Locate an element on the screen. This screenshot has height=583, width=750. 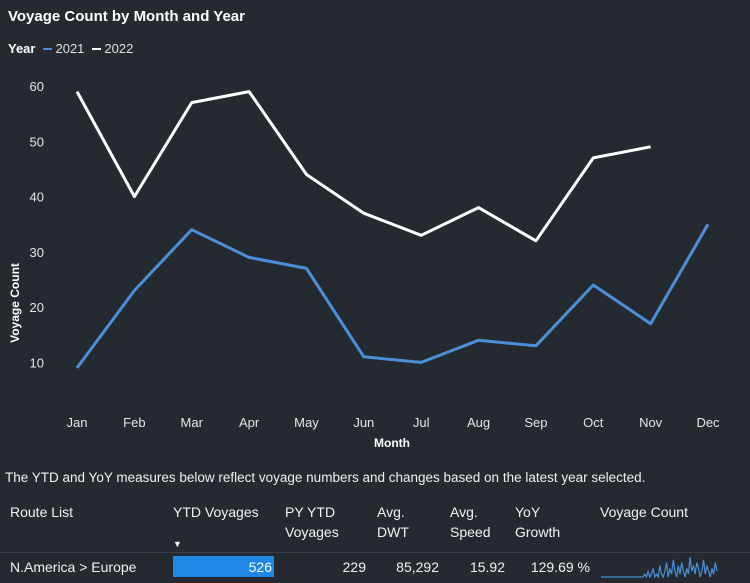
cell-avg-dwt: 85,292 is located at coordinates (417, 567).